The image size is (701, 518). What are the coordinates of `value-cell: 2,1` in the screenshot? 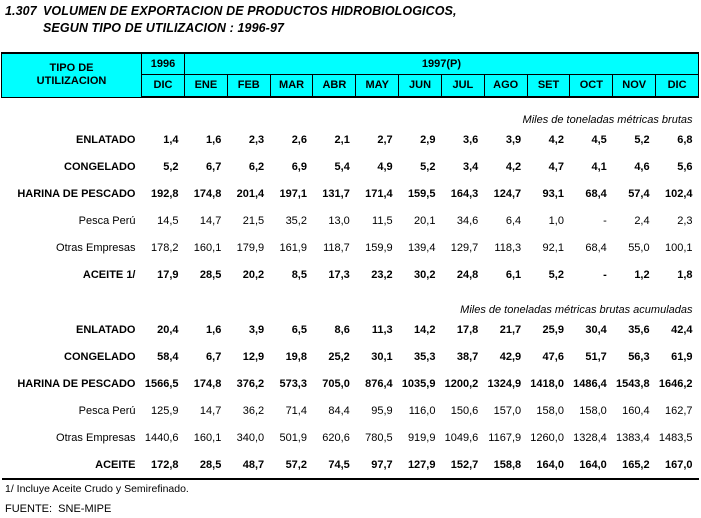 It's located at (342, 139).